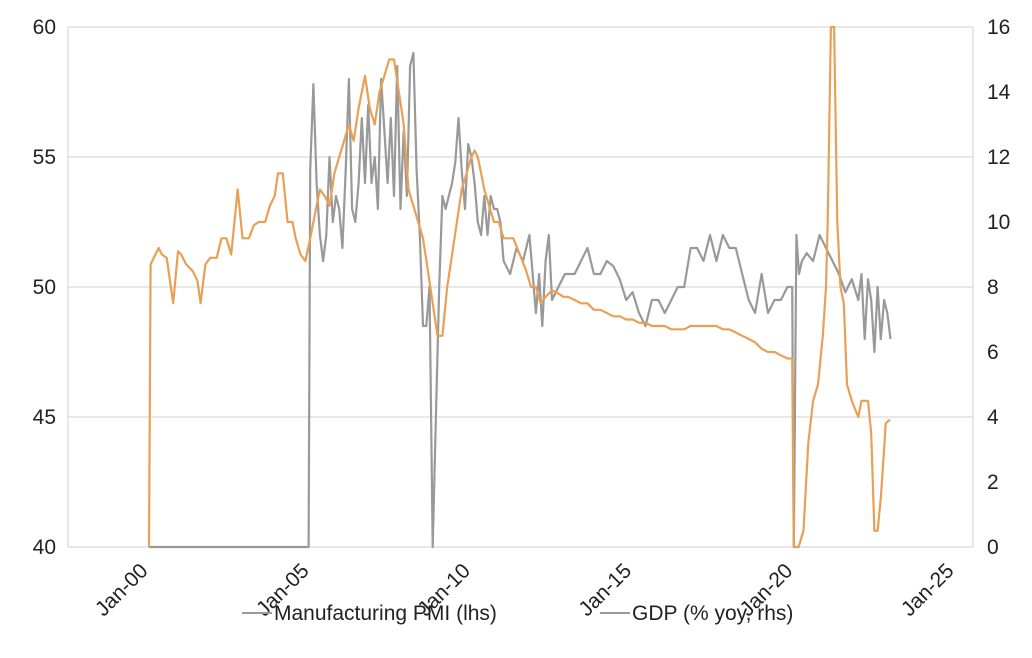 The image size is (1032, 658). I want to click on right-tick-label: 2, so click(993, 482).